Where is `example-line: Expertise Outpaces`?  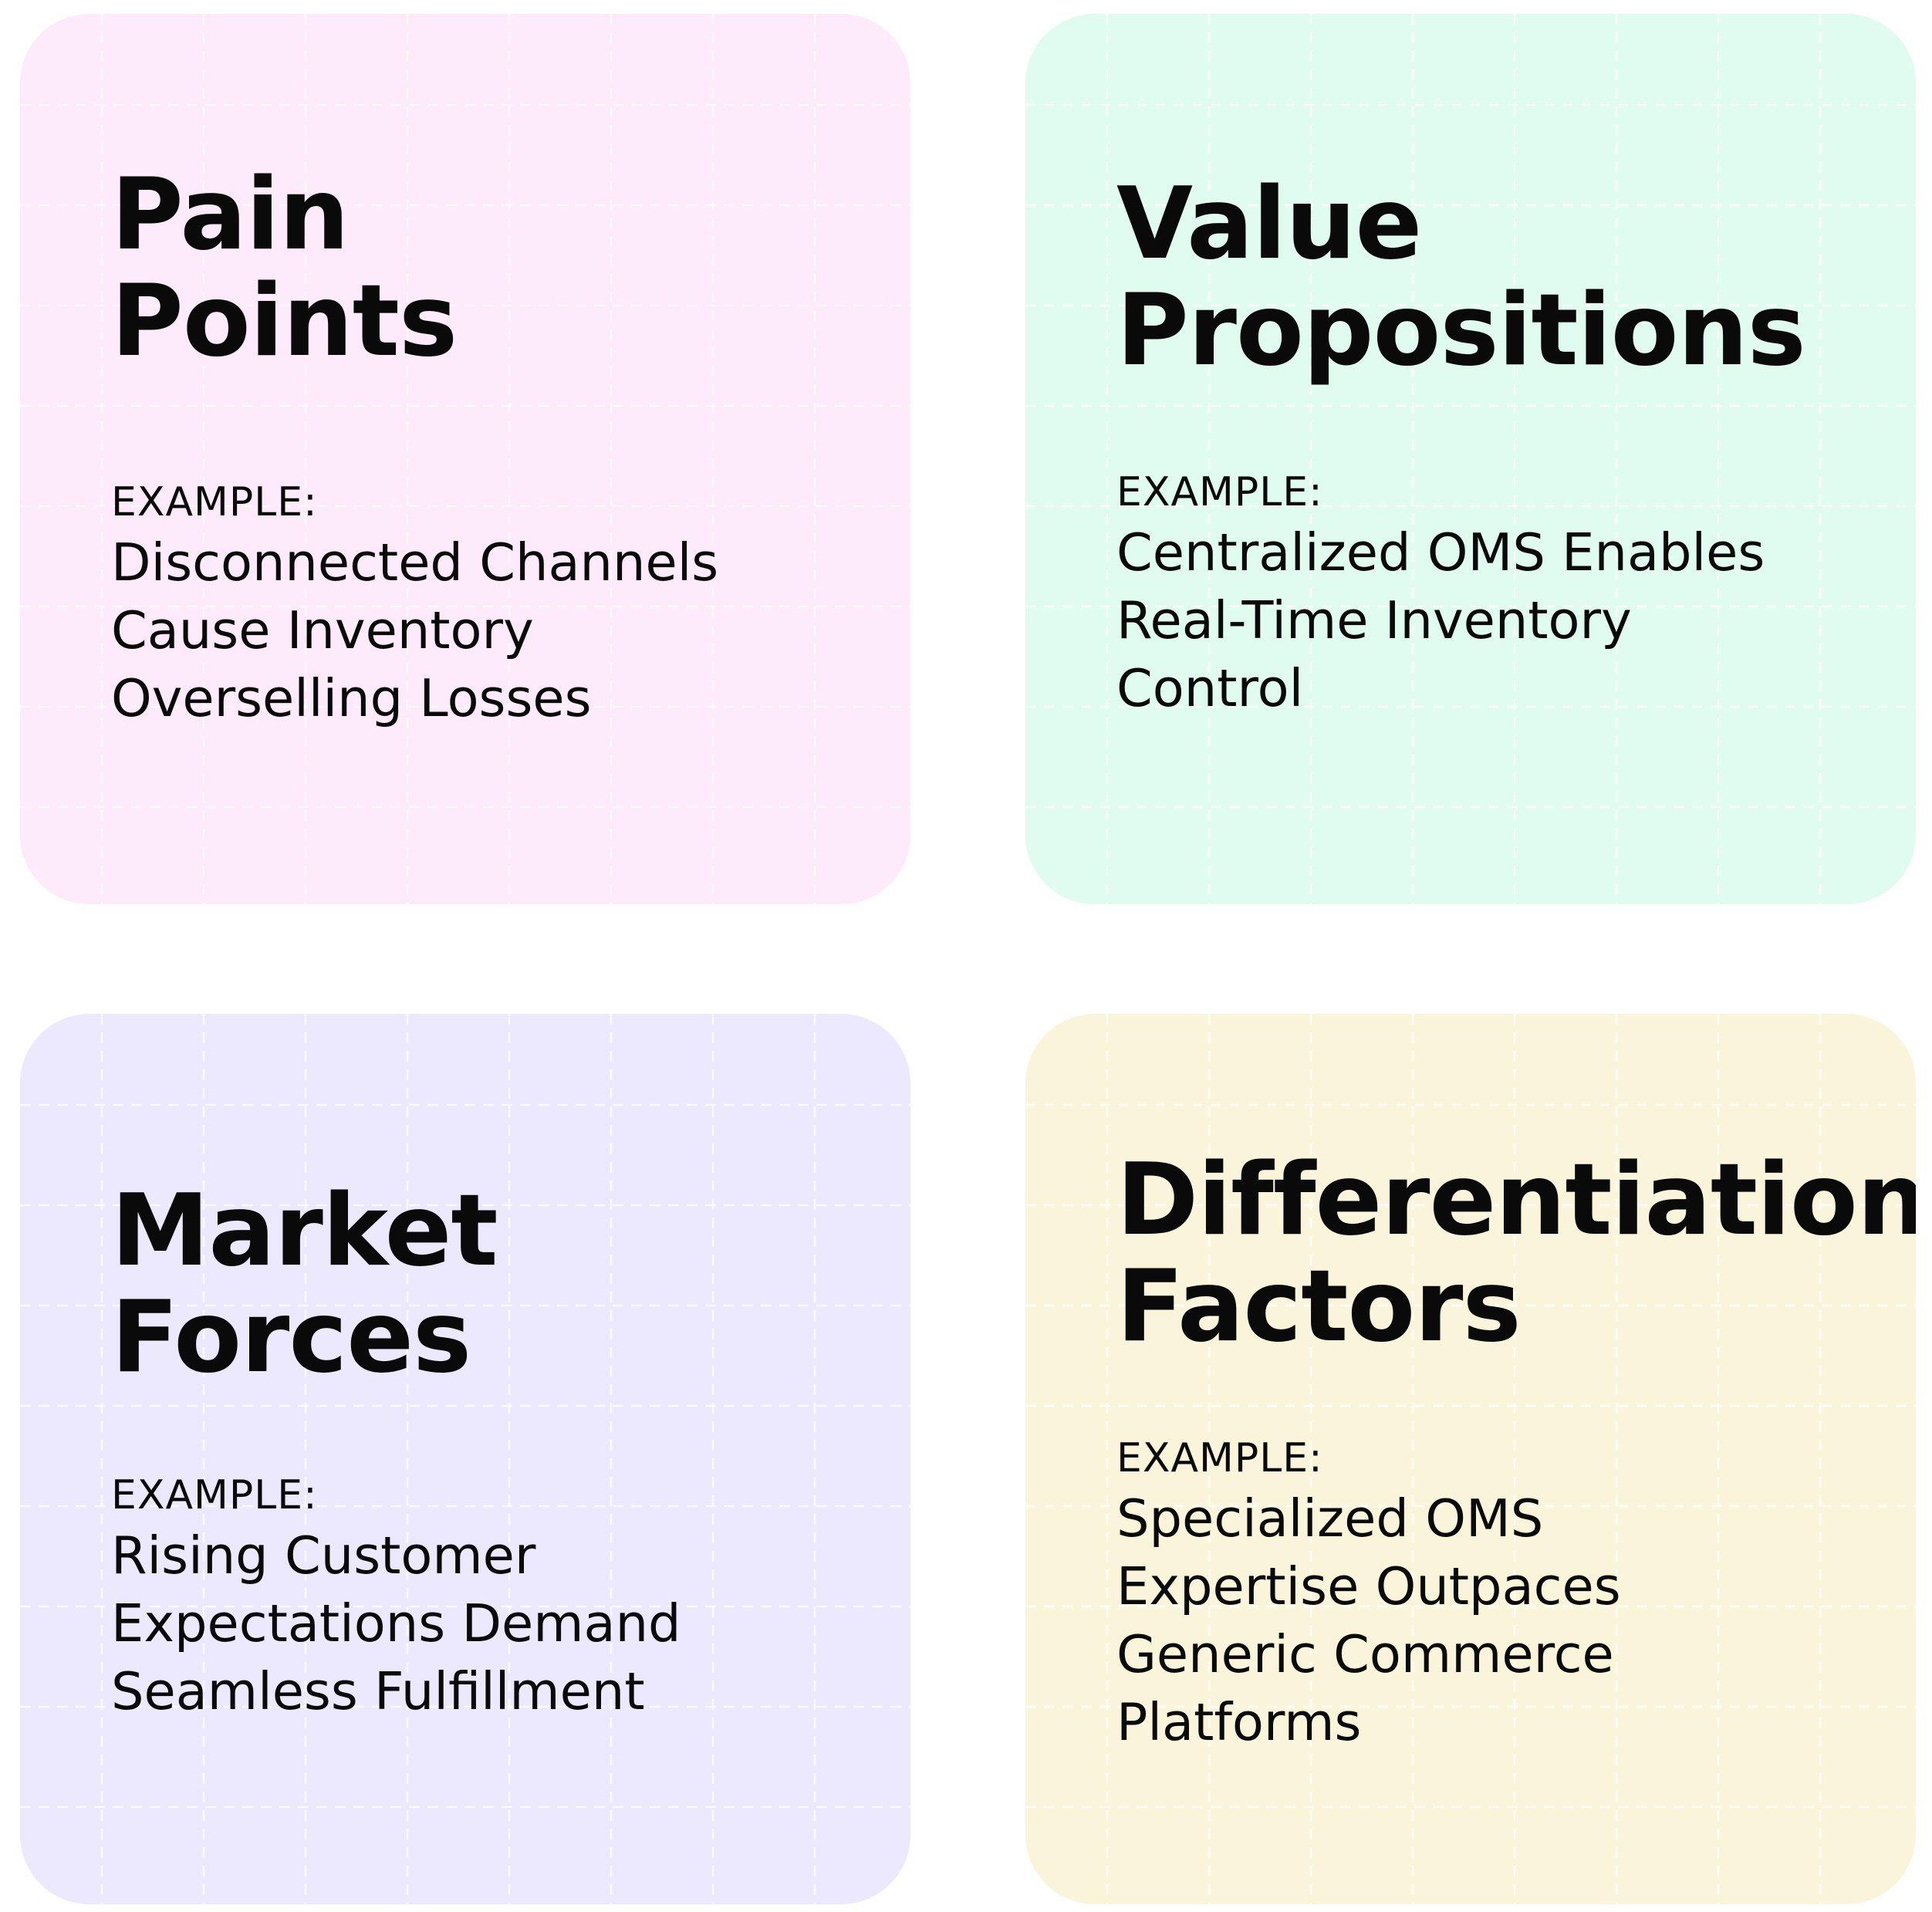
example-line: Expertise Outpaces is located at coordinates (1368, 1586).